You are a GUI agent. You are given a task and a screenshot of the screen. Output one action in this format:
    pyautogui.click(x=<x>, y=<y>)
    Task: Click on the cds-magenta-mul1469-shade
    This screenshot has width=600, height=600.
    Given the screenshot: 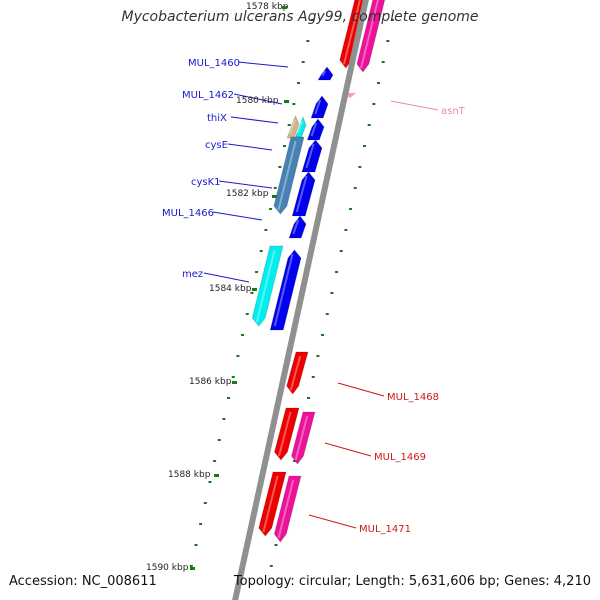 What is the action you would take?
    pyautogui.click(x=301, y=438)
    